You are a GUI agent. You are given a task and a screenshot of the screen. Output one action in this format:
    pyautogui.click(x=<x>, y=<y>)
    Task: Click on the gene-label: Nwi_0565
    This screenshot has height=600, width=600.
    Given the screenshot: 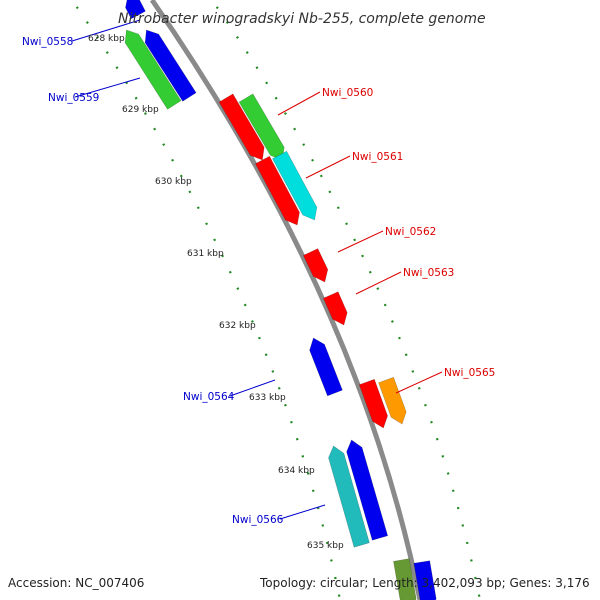 What is the action you would take?
    pyautogui.click(x=469, y=373)
    